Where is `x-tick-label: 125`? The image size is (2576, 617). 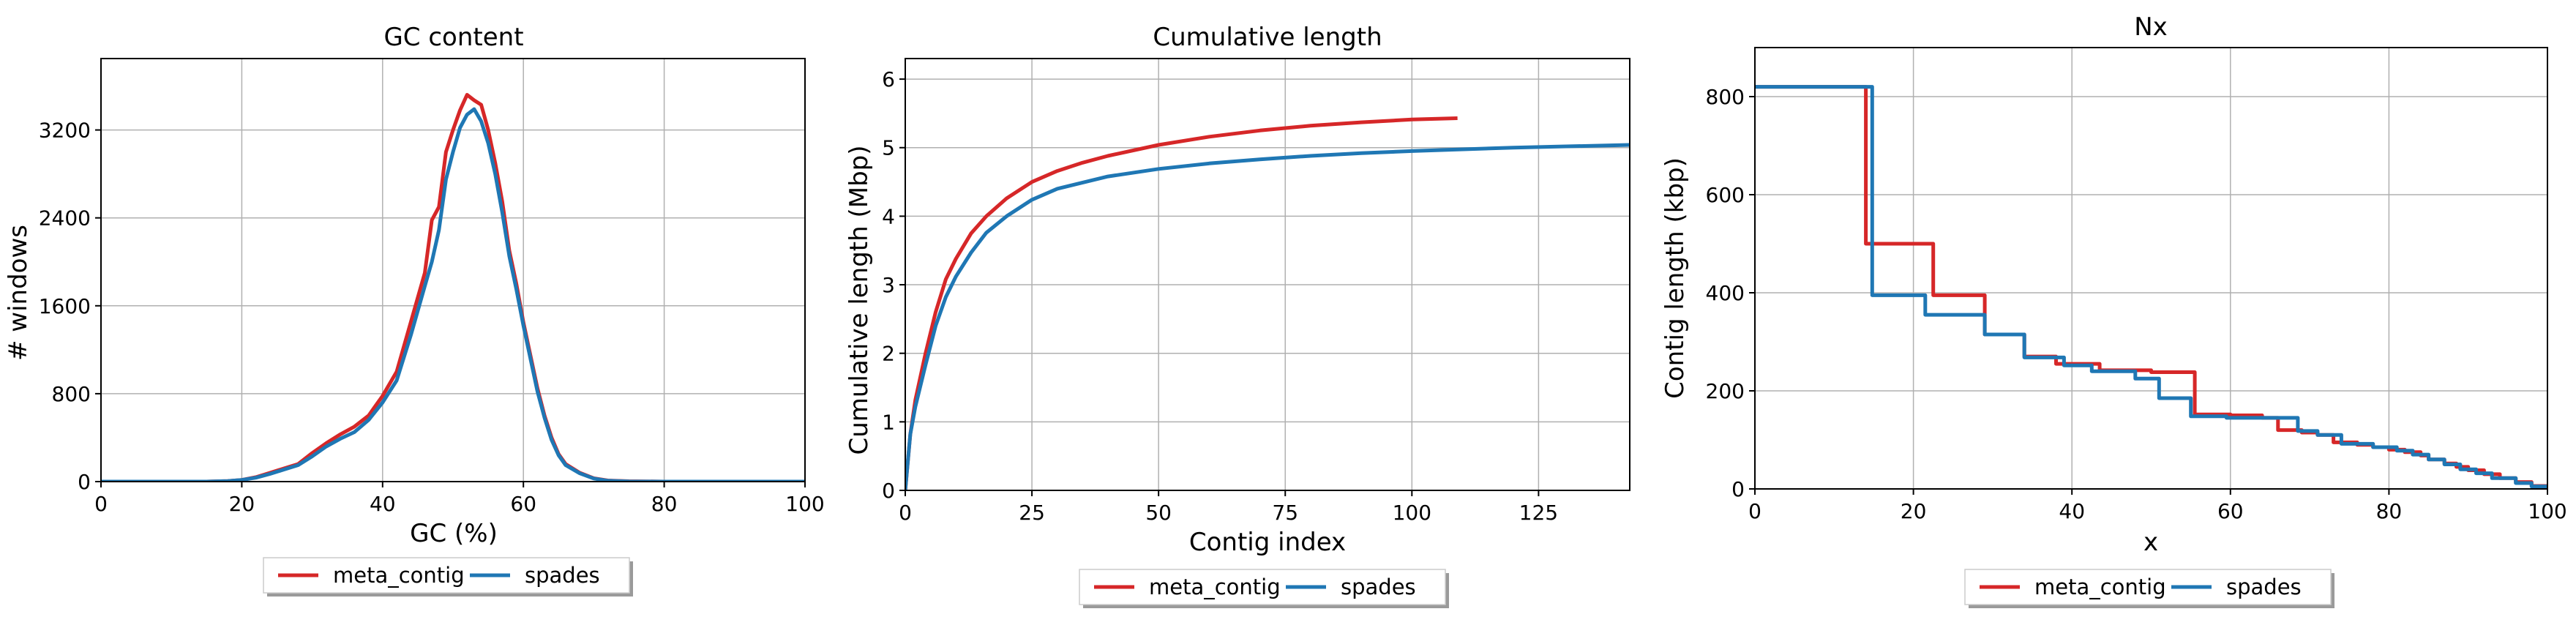
x-tick-label: 125 is located at coordinates (1538, 513).